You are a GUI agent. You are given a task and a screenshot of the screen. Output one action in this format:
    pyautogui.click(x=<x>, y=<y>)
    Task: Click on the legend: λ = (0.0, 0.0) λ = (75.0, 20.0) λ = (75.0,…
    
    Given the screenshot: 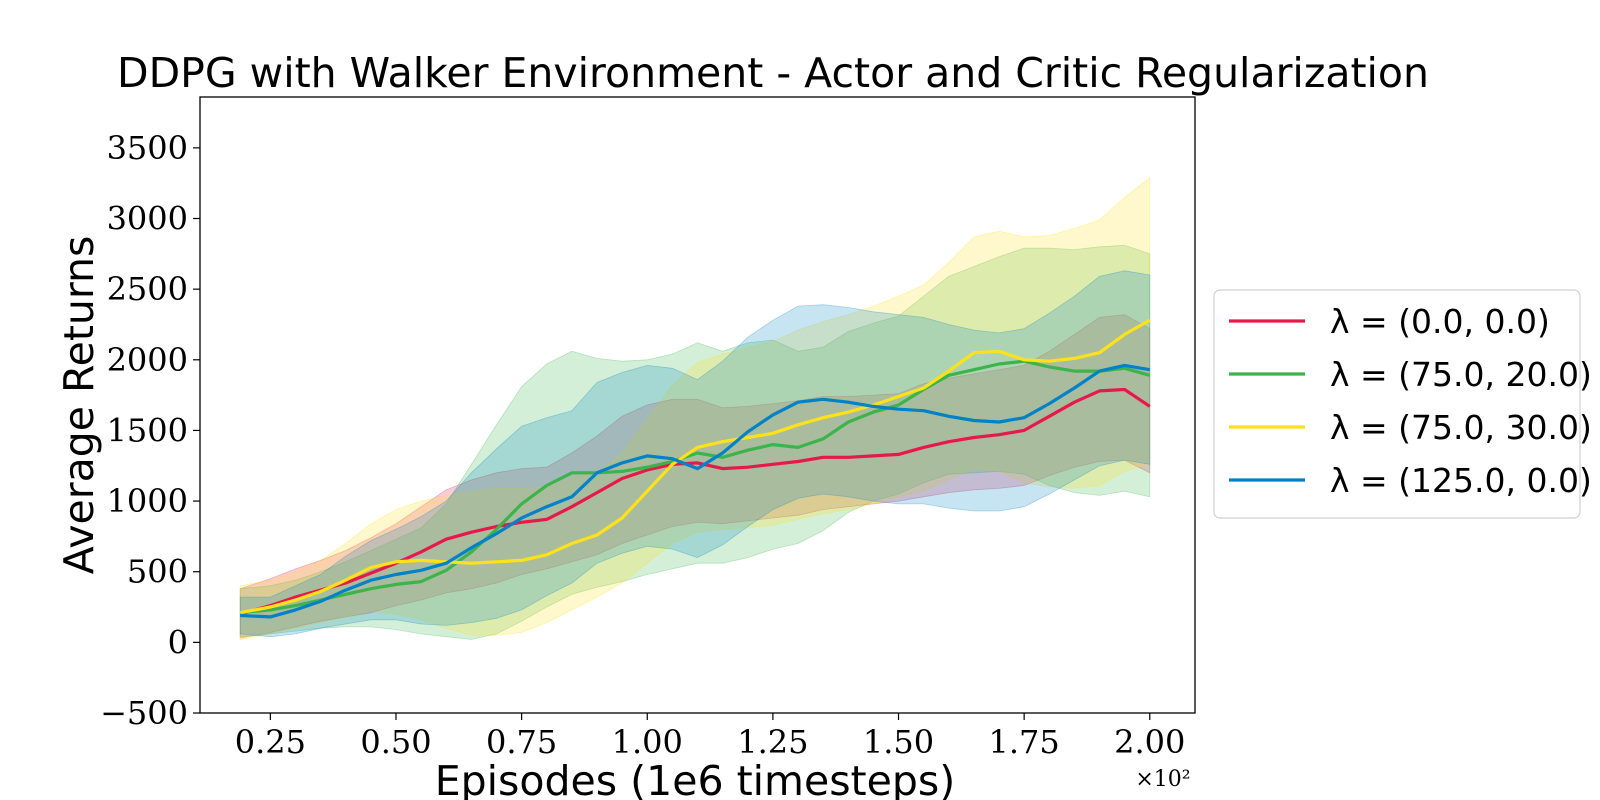 What is the action you would take?
    pyautogui.click(x=1402, y=404)
    